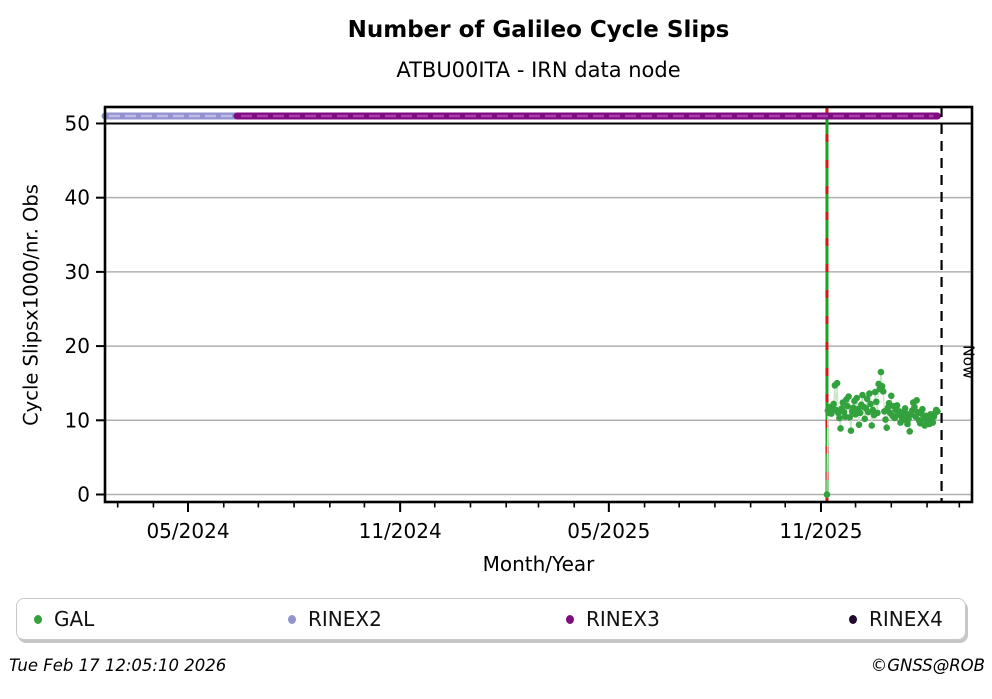  What do you see at coordinates (77, 346) in the screenshot?
I see `y-tick-label: 20` at bounding box center [77, 346].